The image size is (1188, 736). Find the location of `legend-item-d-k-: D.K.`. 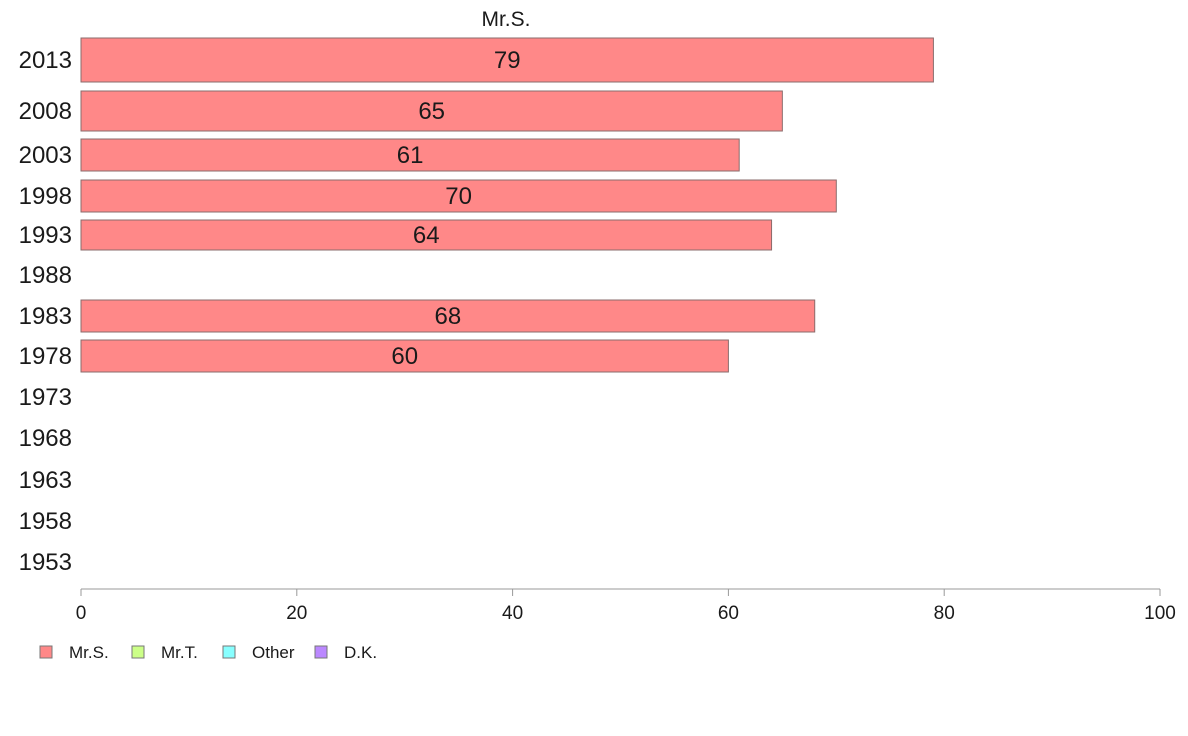

legend-item-d-k-: D.K. is located at coordinates (345, 652).